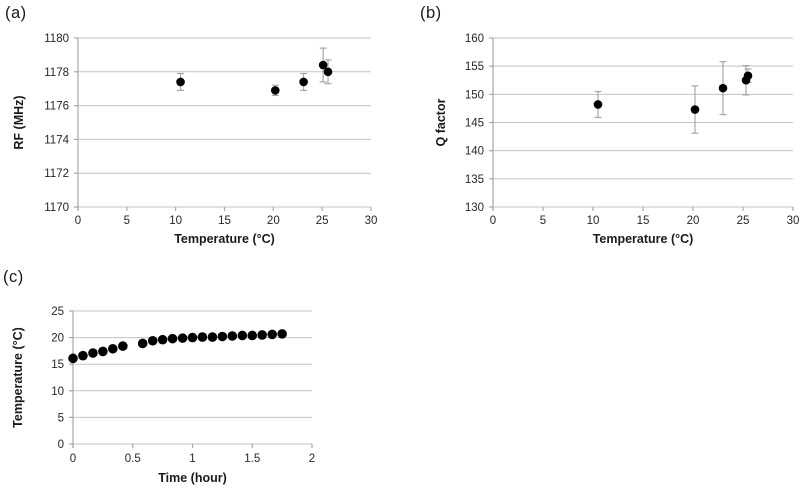 This screenshot has width=800, height=496. What do you see at coordinates (16, 13) in the screenshot?
I see `panel-label-a: (a)` at bounding box center [16, 13].